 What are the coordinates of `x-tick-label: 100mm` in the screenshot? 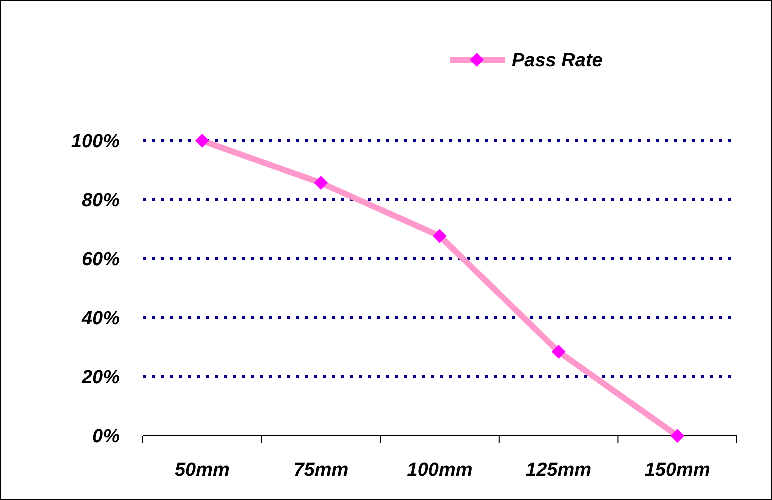 It's located at (440, 470).